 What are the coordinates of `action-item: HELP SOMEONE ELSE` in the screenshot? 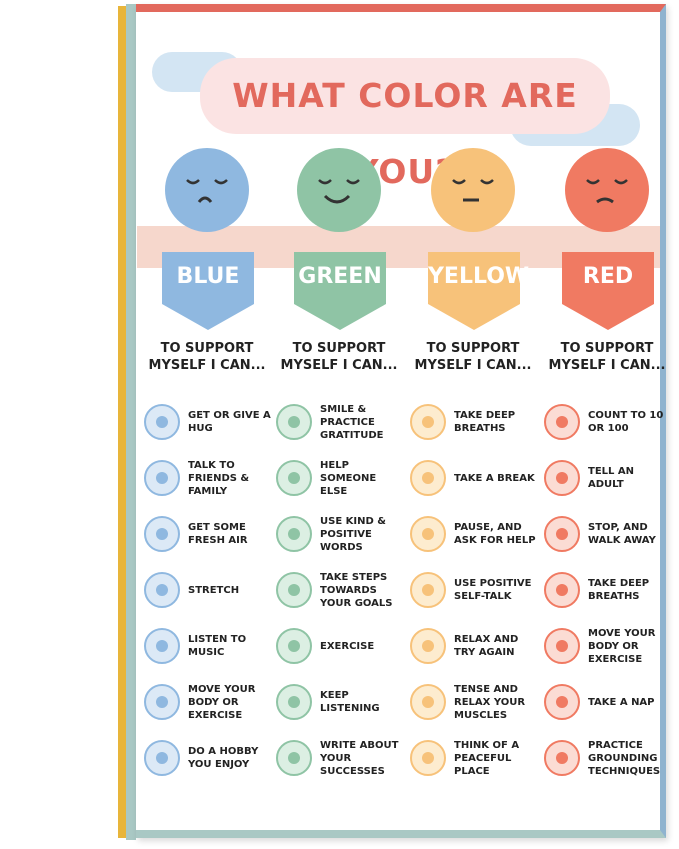 It's located at (340, 479).